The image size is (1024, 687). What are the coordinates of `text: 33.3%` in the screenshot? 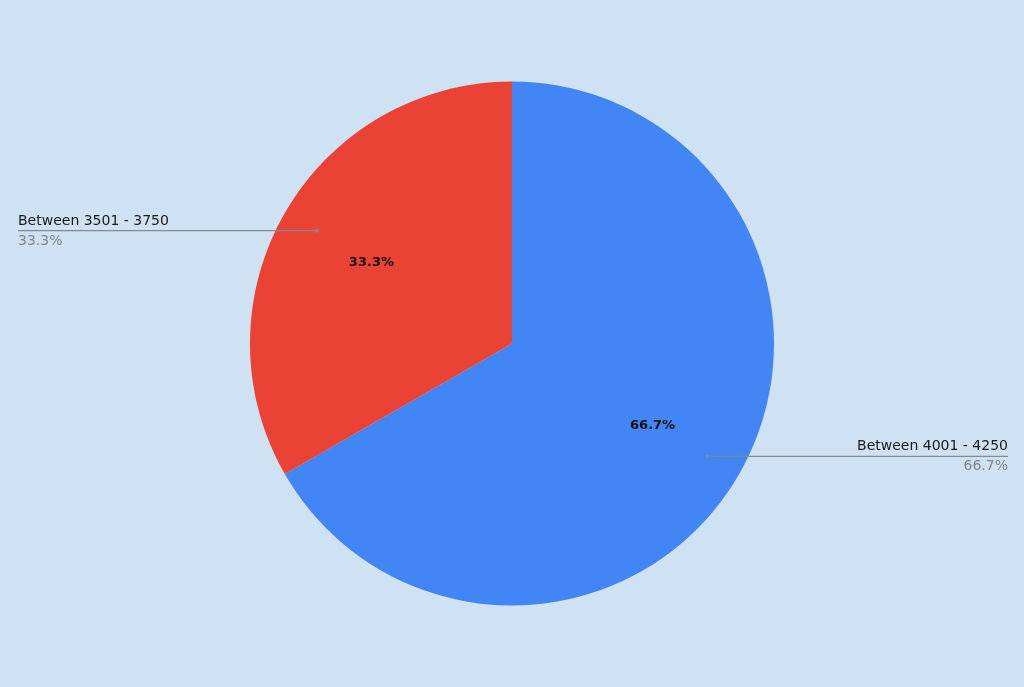 It's located at (40, 239).